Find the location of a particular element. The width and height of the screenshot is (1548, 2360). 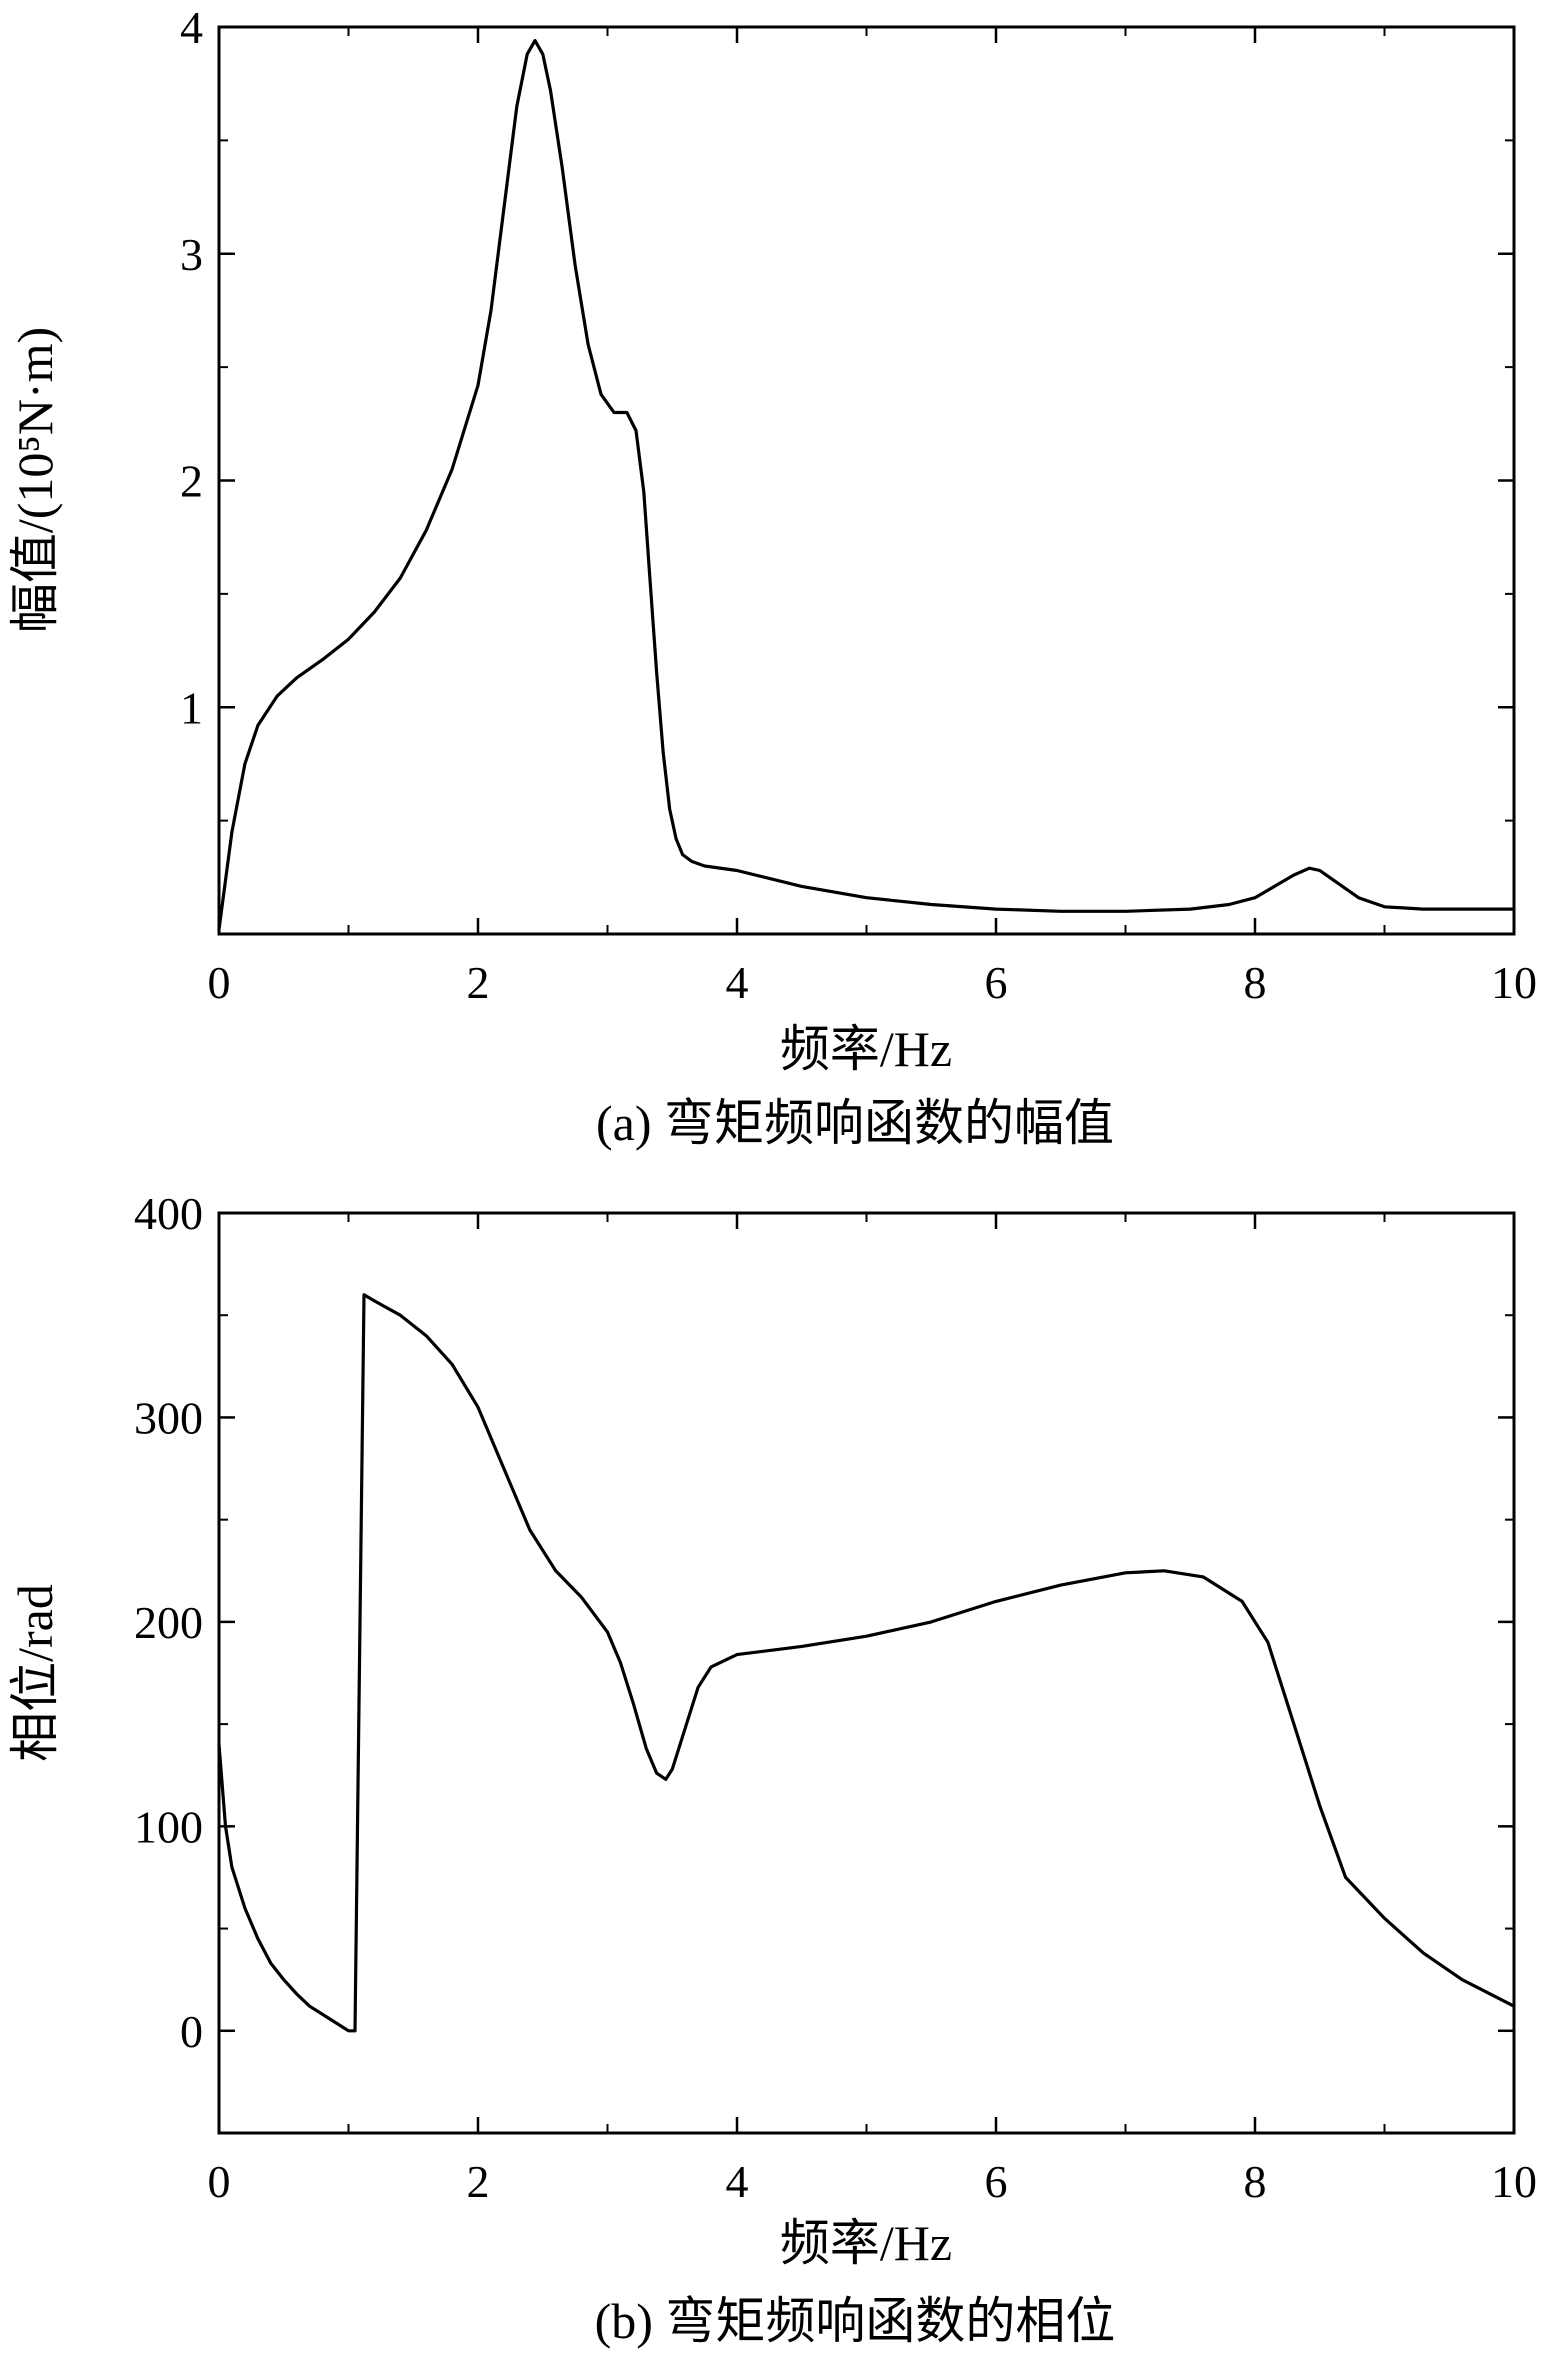

y-tick-label: 1 is located at coordinates (191, 707).